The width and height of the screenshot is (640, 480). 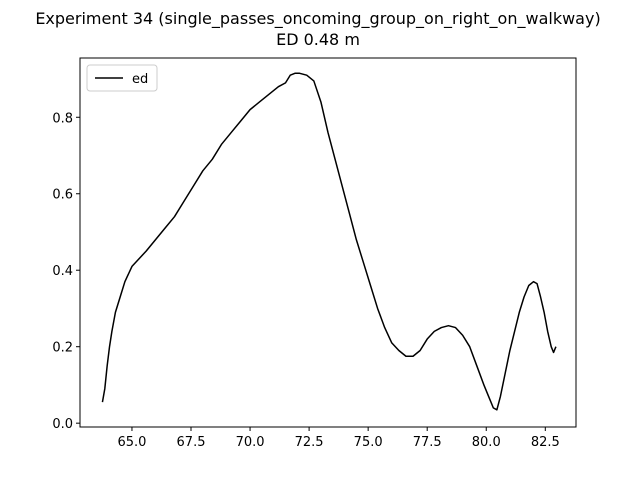 What do you see at coordinates (486, 442) in the screenshot?
I see `x-tick-label: 80.0` at bounding box center [486, 442].